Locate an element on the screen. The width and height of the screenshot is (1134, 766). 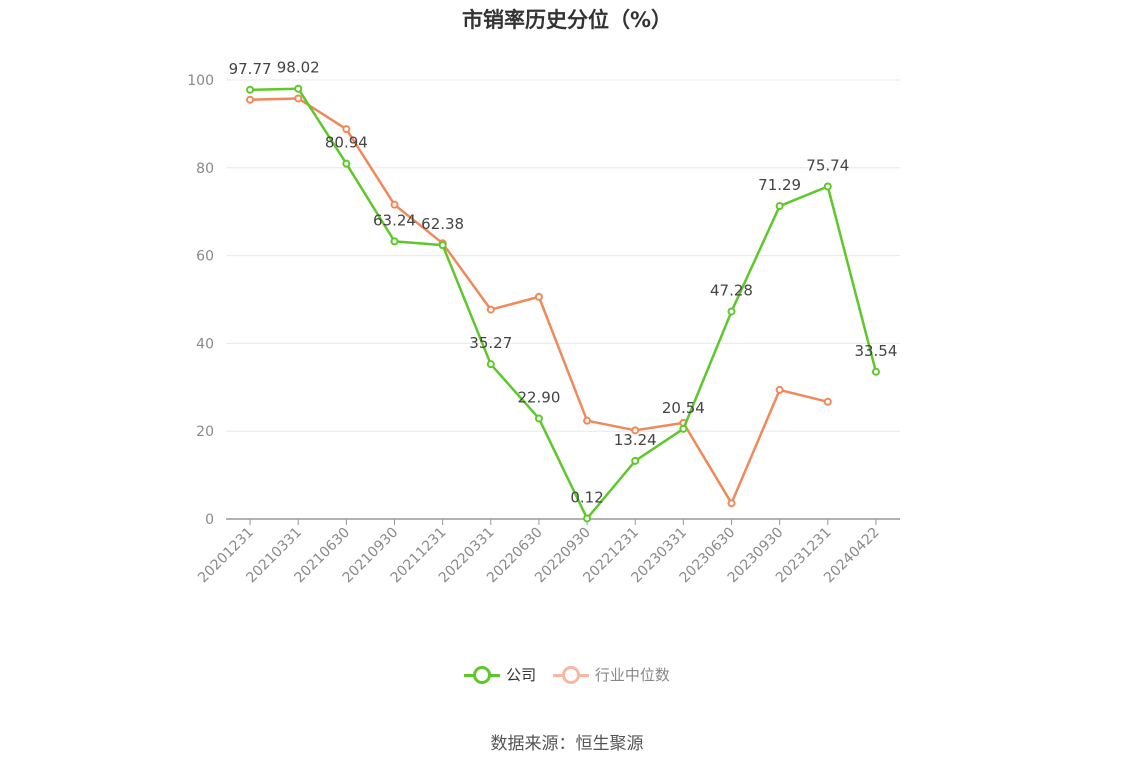
legend-company-marker is located at coordinates (482, 674).